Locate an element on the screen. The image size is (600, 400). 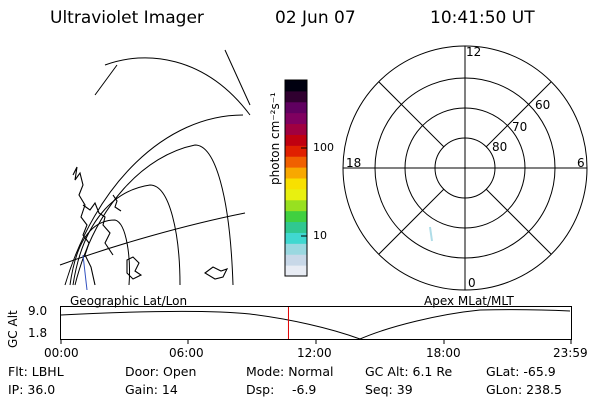
status-dsp-label: Dsp: is located at coordinates (260, 389).